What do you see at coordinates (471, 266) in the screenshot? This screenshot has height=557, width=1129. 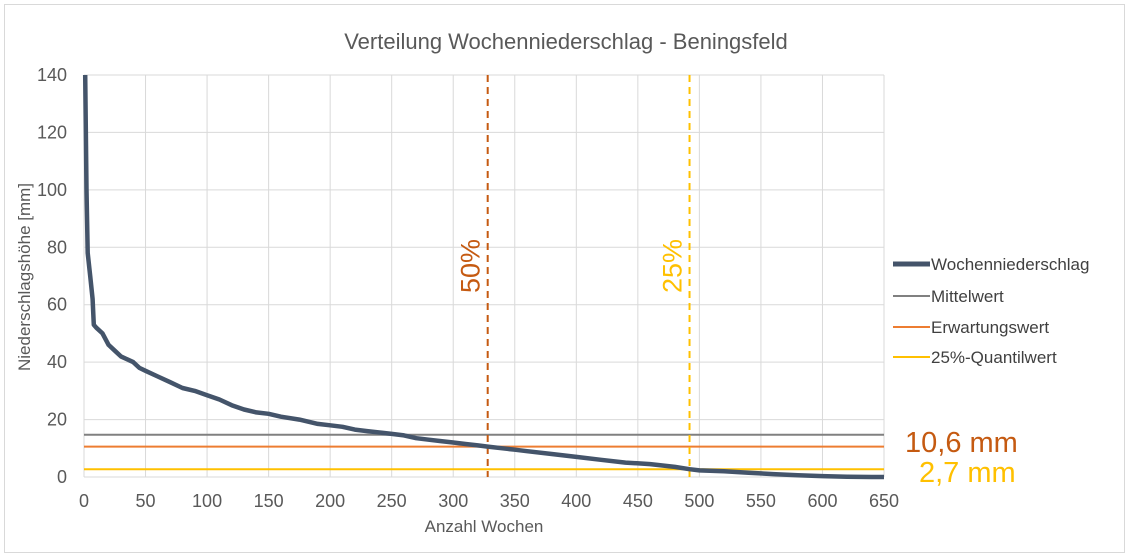 I see `percentile-marker-label: 50%` at bounding box center [471, 266].